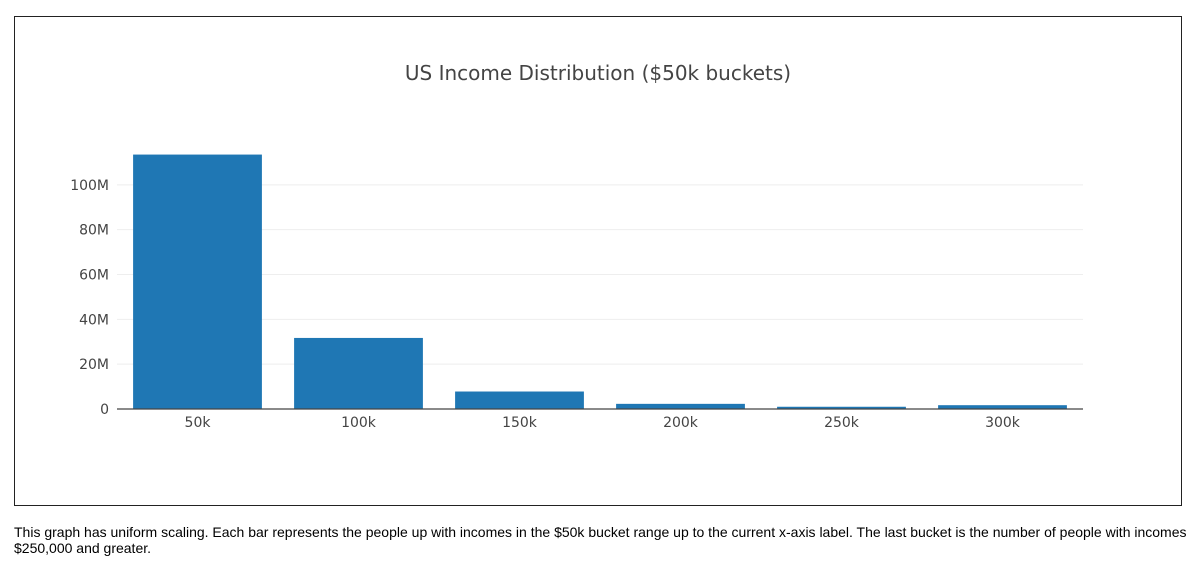  What do you see at coordinates (104, 410) in the screenshot?
I see `y-tick-label: 0` at bounding box center [104, 410].